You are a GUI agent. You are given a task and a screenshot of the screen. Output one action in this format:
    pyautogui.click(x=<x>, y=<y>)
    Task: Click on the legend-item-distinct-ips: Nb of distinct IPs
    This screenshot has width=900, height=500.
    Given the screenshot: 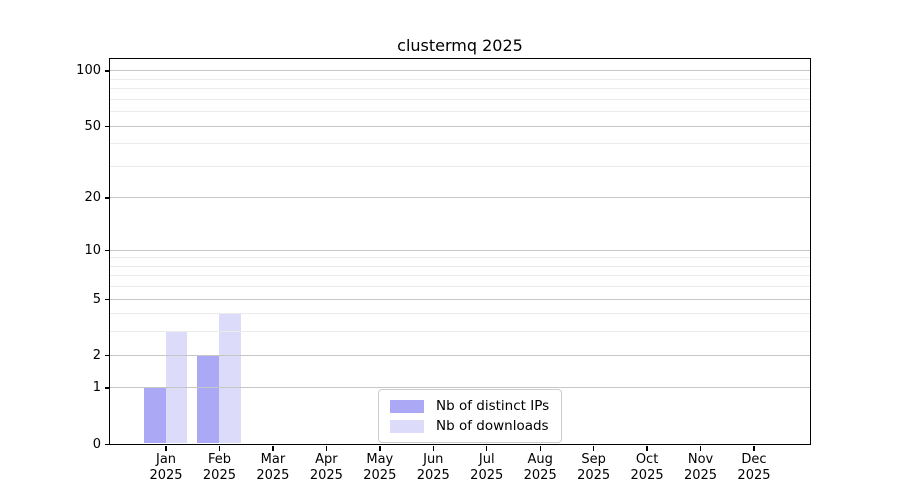 What is the action you would take?
    pyautogui.click(x=469, y=406)
    